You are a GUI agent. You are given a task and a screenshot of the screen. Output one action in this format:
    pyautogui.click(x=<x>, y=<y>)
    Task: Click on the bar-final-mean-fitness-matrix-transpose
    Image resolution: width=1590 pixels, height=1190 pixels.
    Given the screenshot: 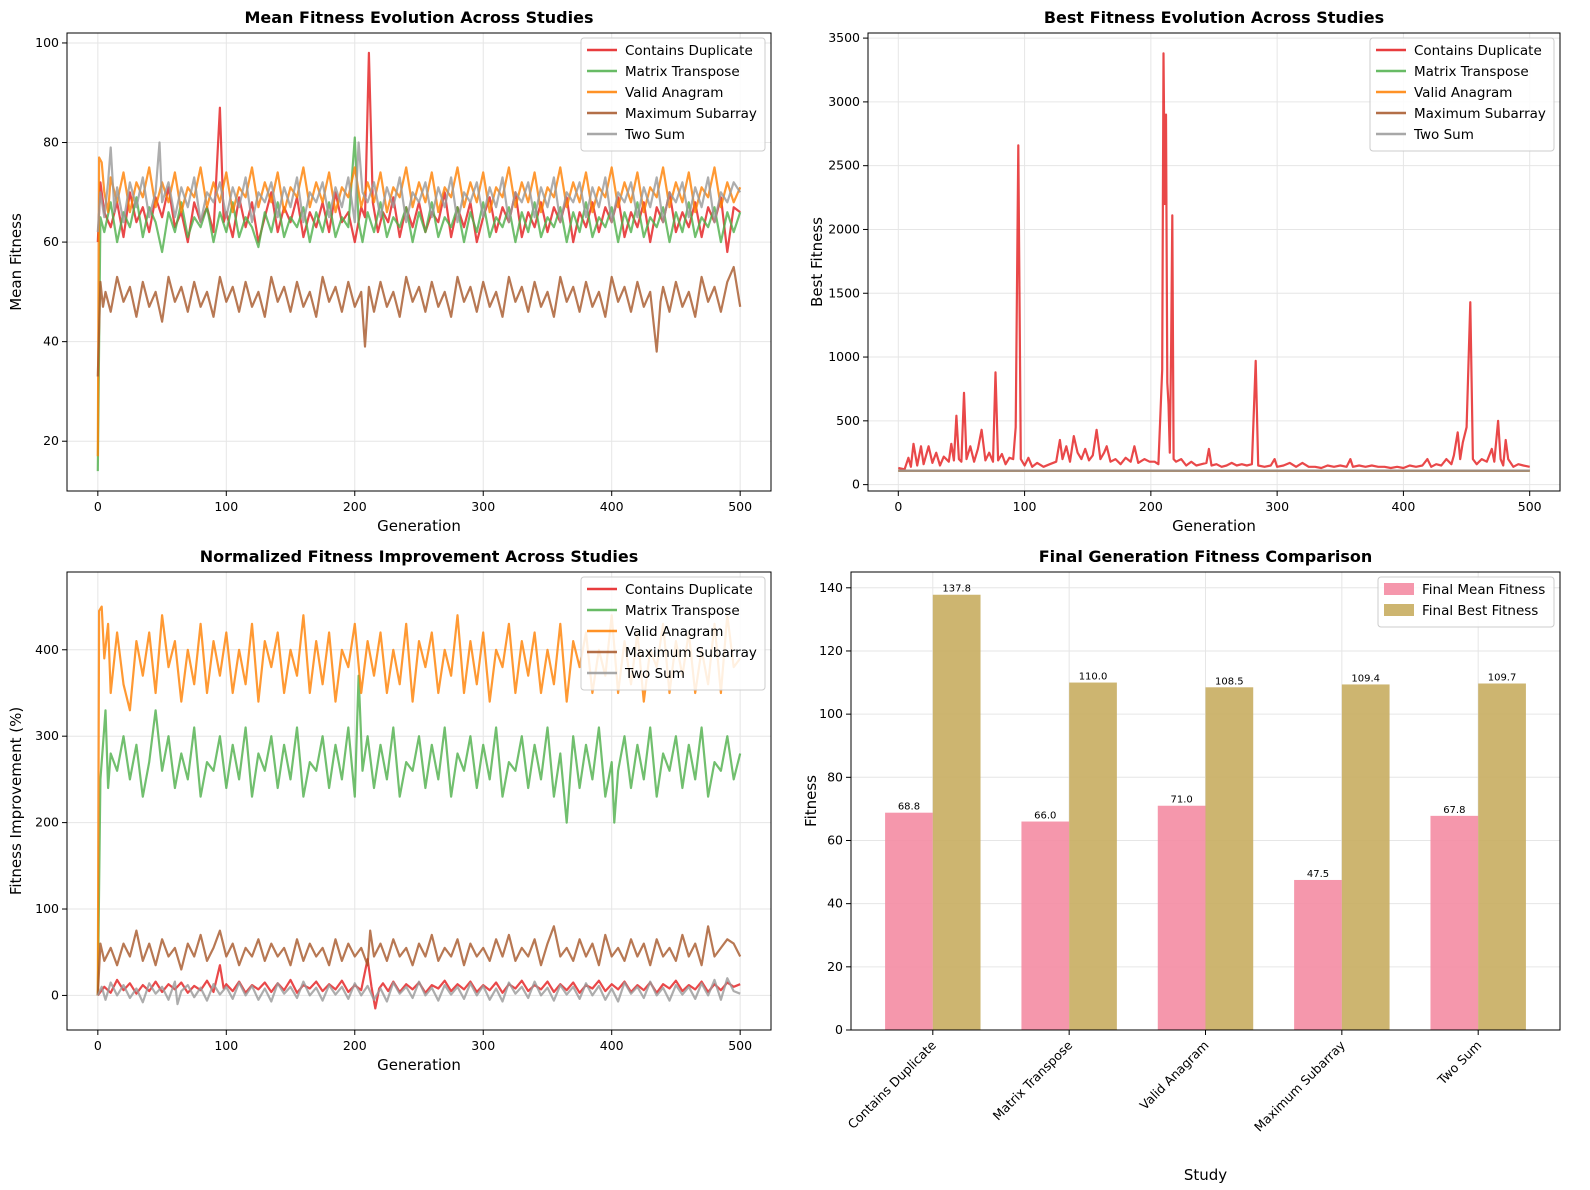 What is the action you would take?
    pyautogui.click(x=1045, y=925)
    